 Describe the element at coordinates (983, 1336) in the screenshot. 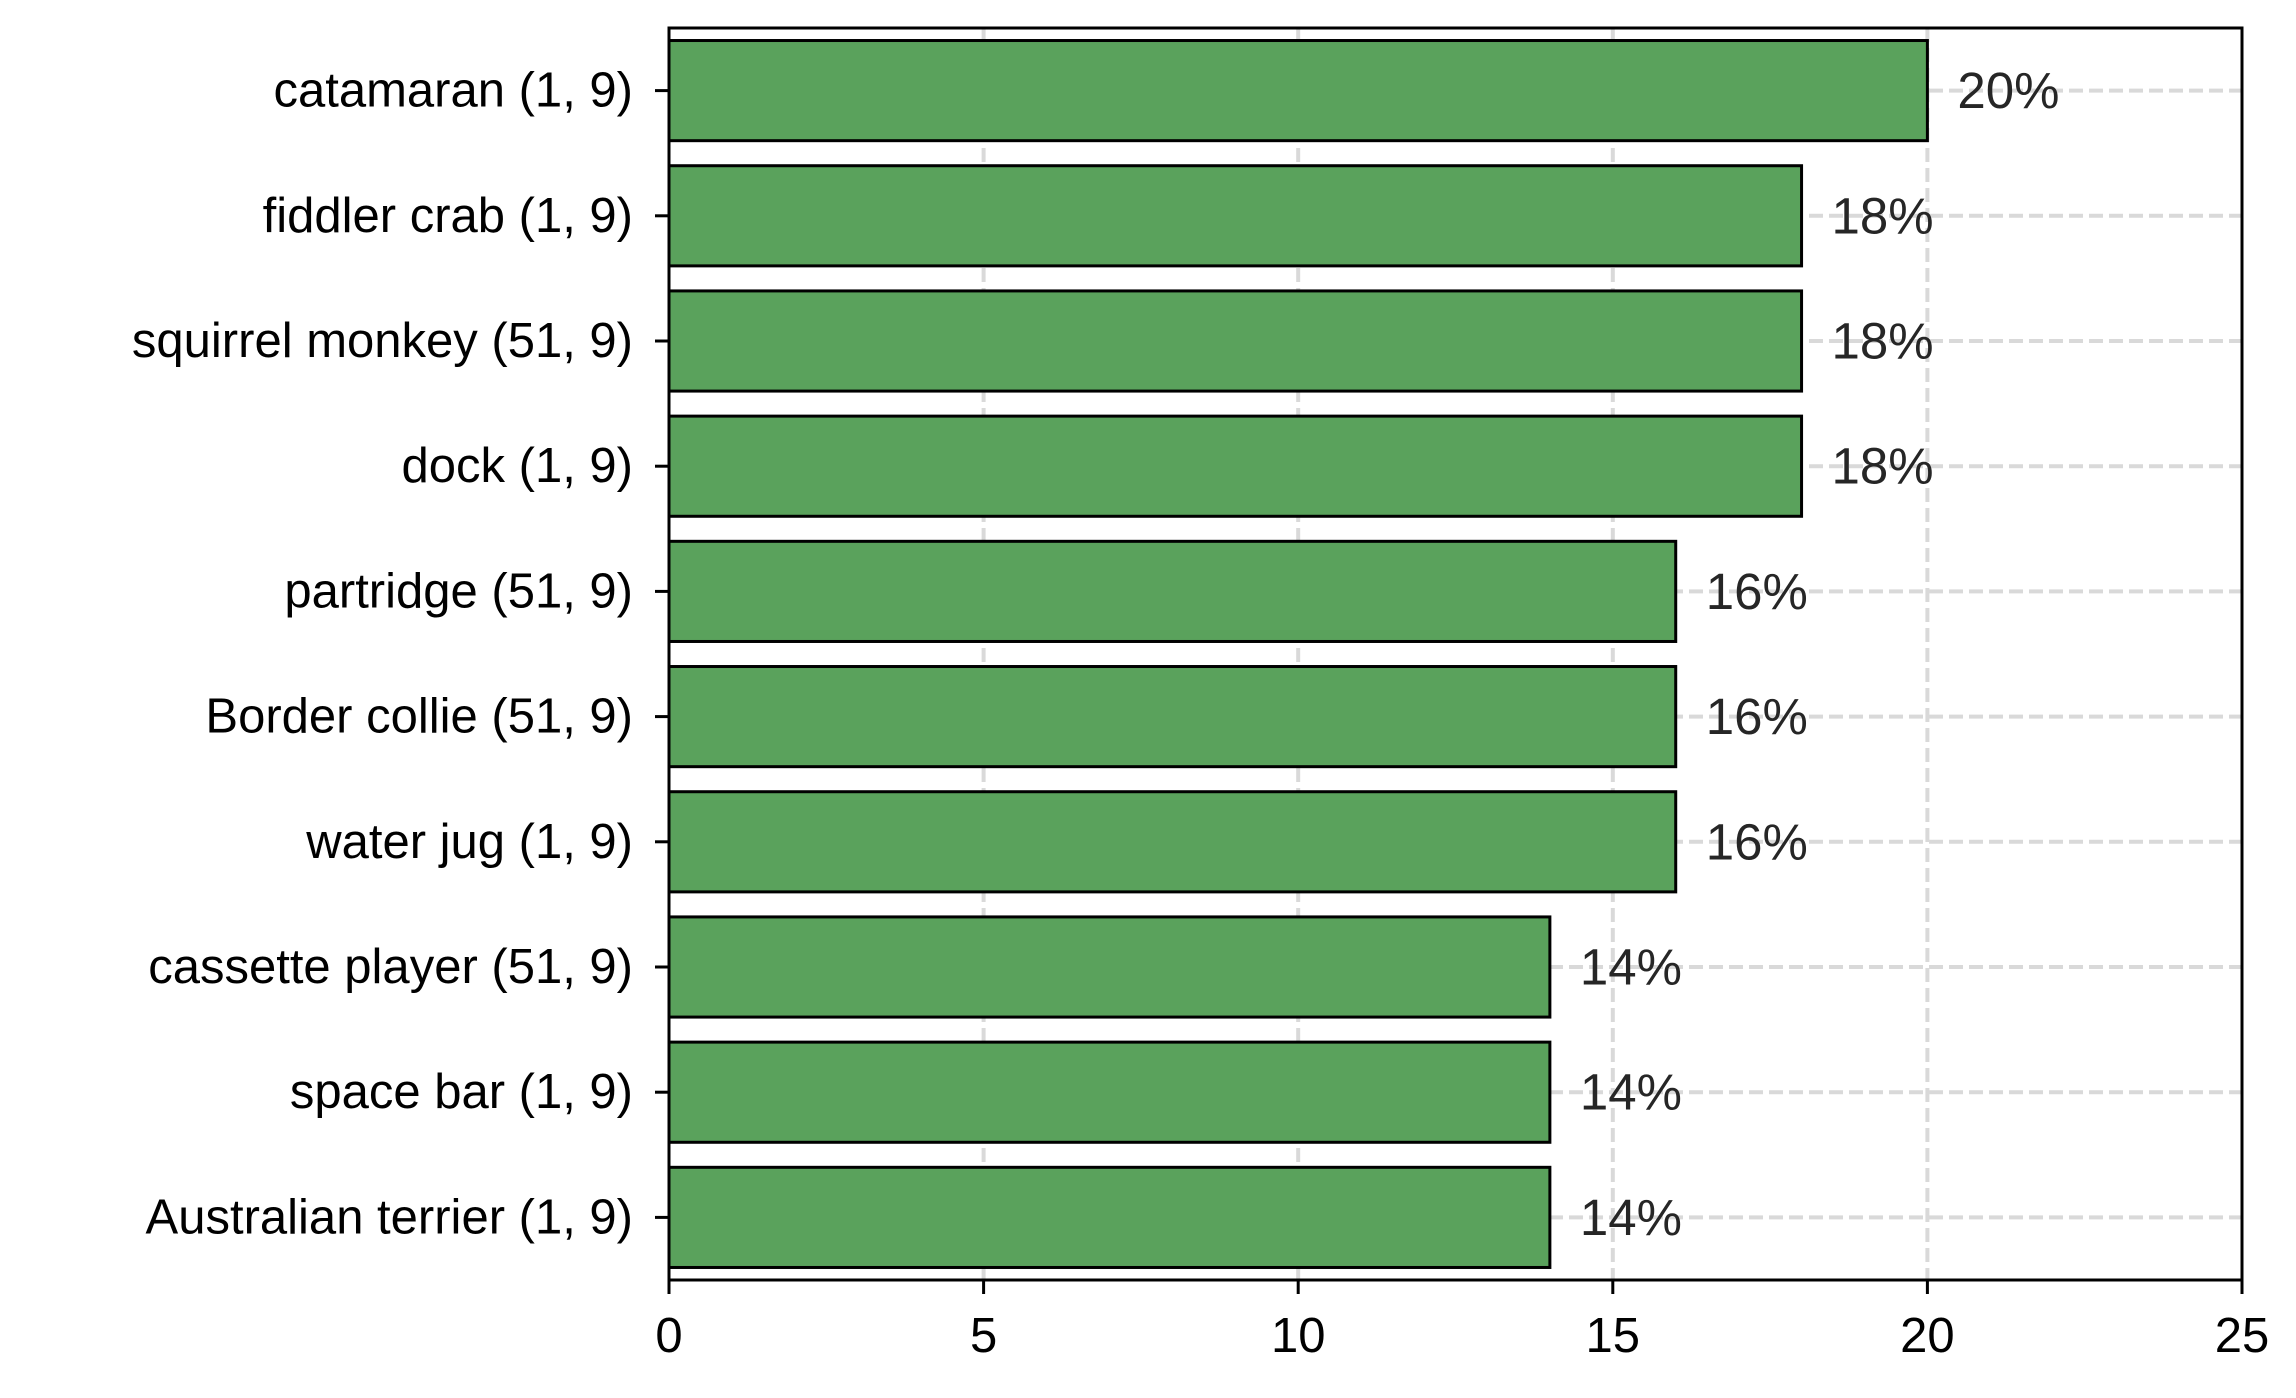

I see `x-tick-label-1: 5` at that location.